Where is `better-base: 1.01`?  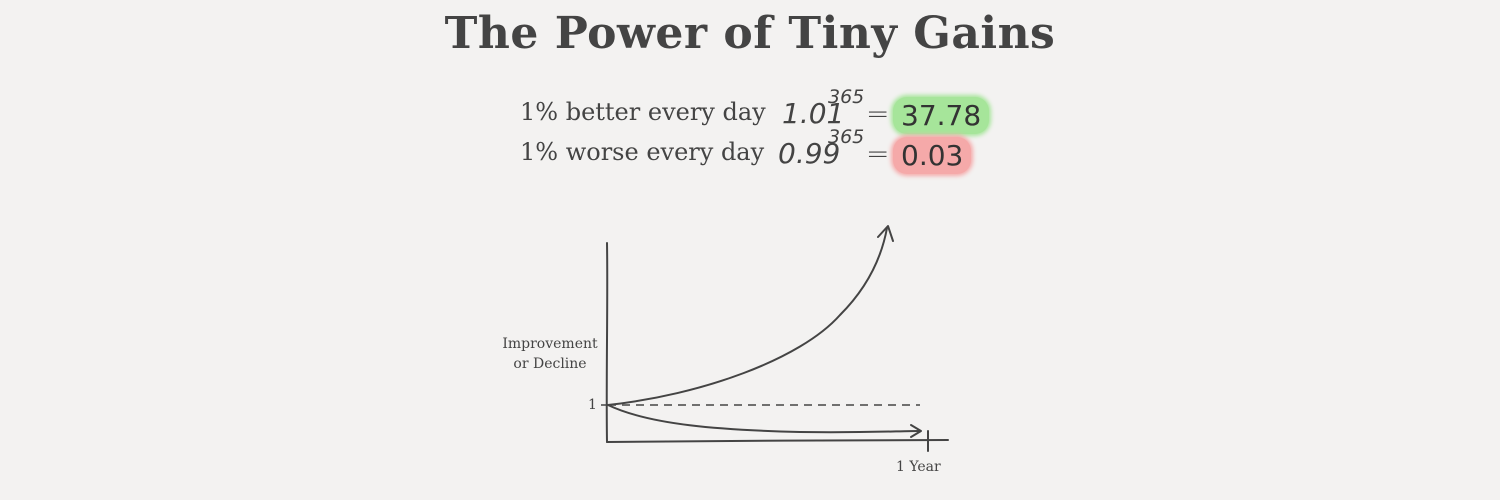
better-base: 1.01 is located at coordinates (813, 113).